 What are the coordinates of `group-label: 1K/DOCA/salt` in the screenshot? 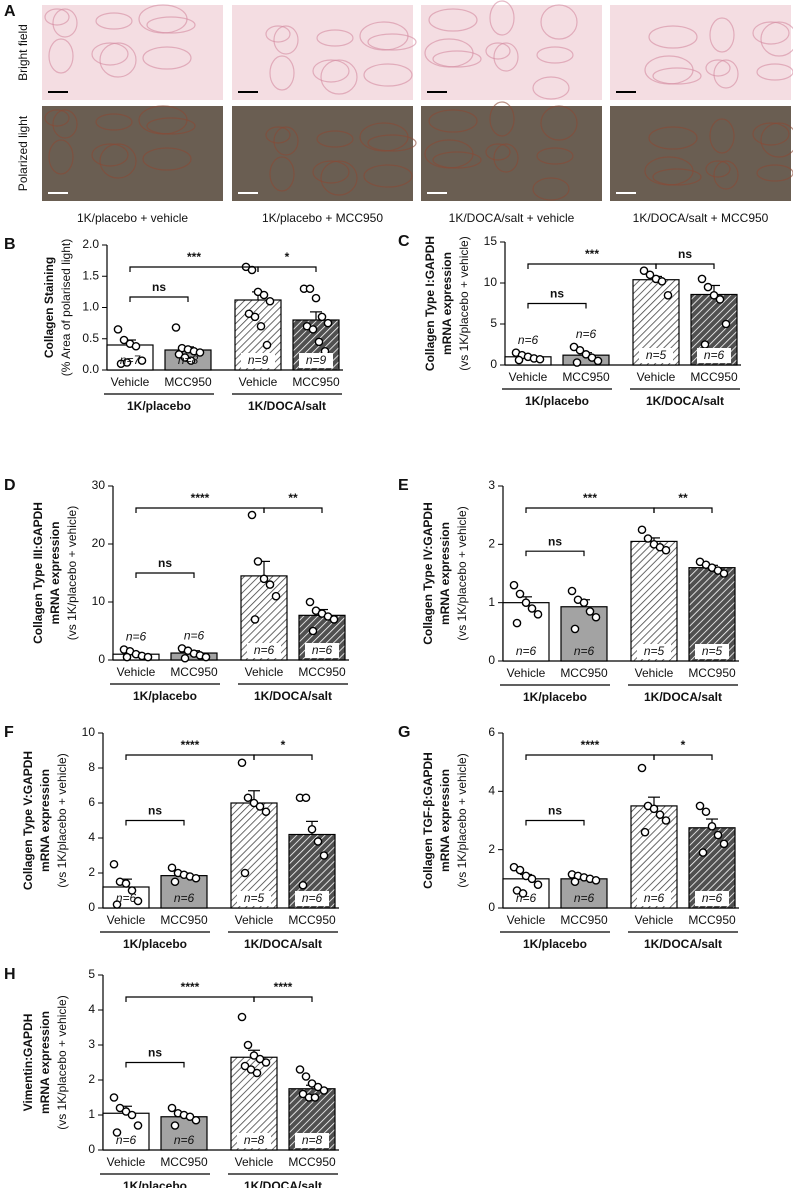 It's located at (293, 696).